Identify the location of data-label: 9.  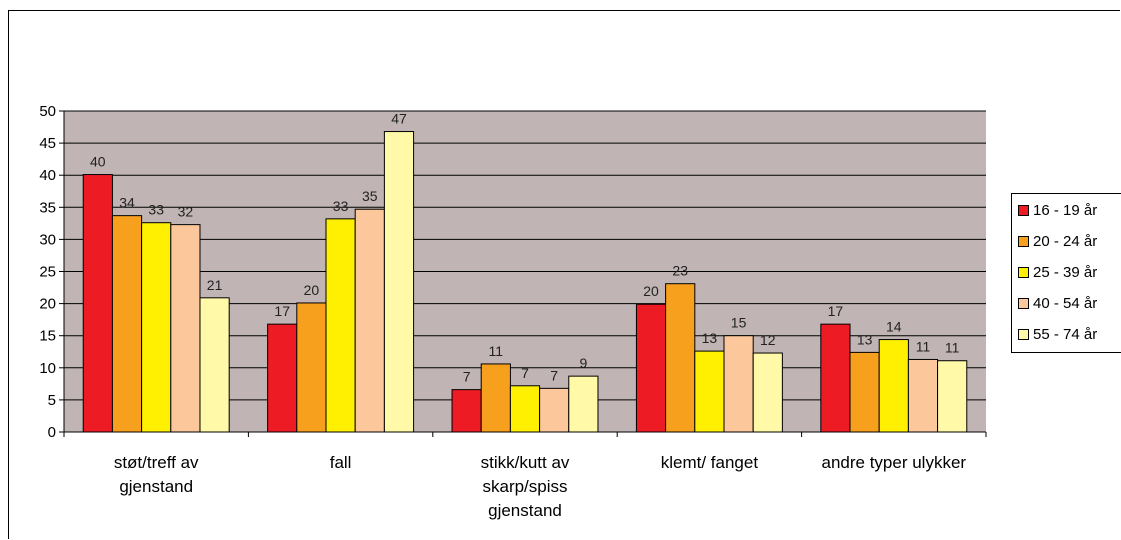
(583, 363).